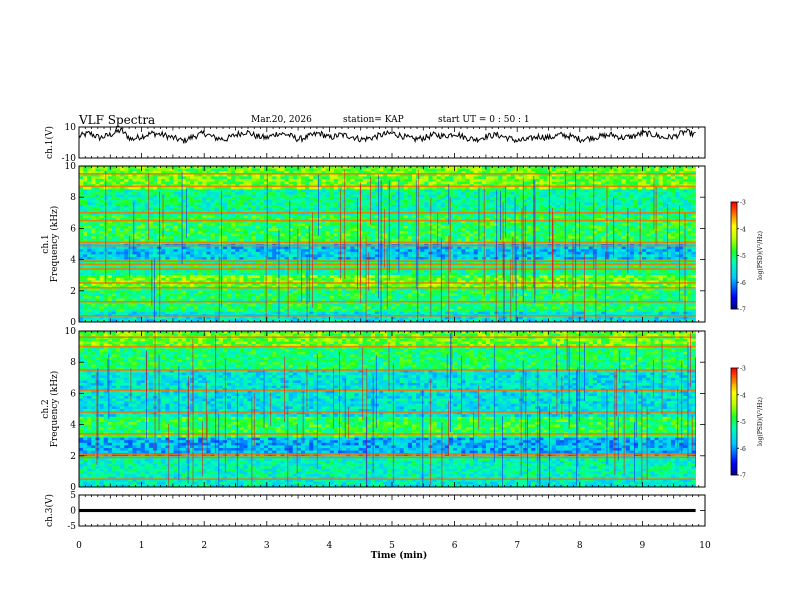 This screenshot has width=792, height=612. Describe the element at coordinates (71, 128) in the screenshot. I see `y-tick-label: 10` at that location.